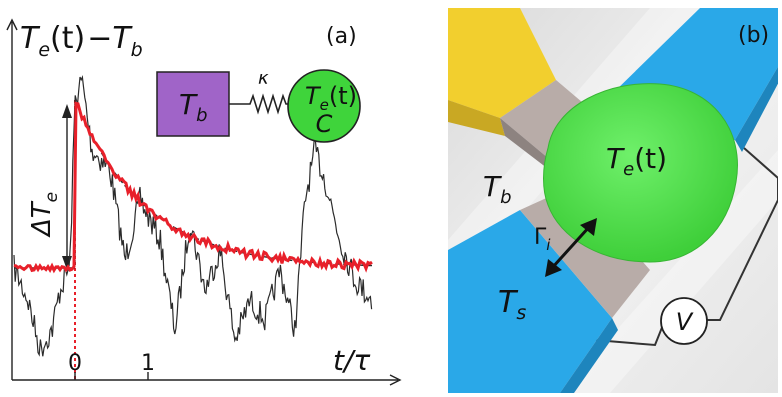 The width and height of the screenshot is (782, 397). What do you see at coordinates (351, 360) in the screenshot?
I see `x-axis-label: t/τ` at bounding box center [351, 360].